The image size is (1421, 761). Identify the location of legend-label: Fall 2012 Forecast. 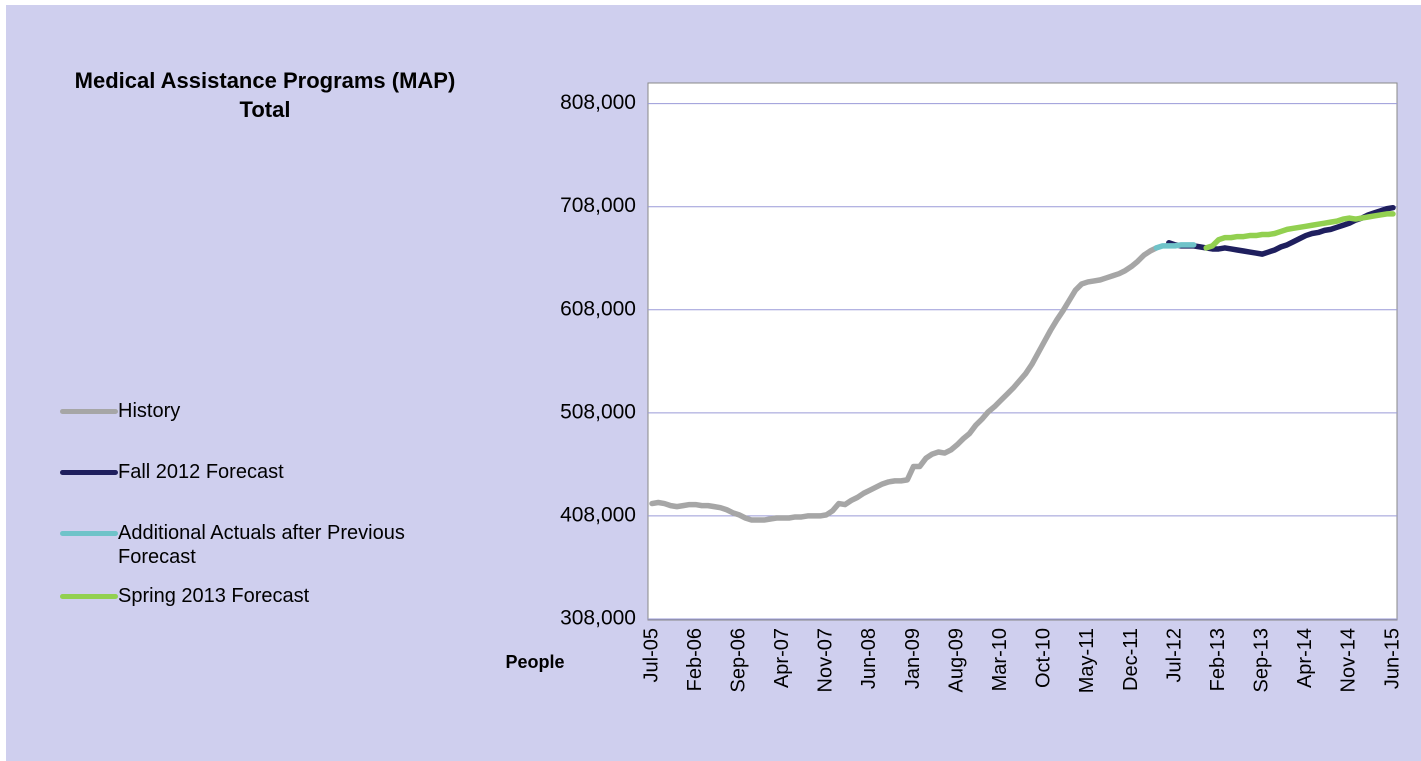
(201, 472).